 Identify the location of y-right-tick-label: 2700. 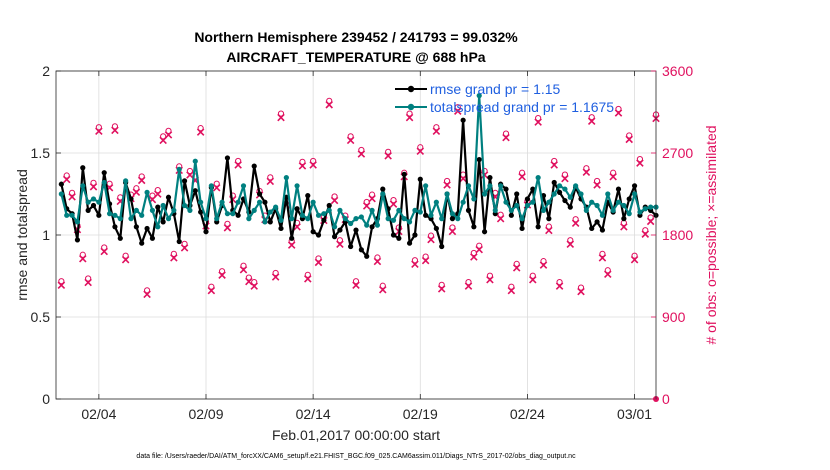
(677, 153).